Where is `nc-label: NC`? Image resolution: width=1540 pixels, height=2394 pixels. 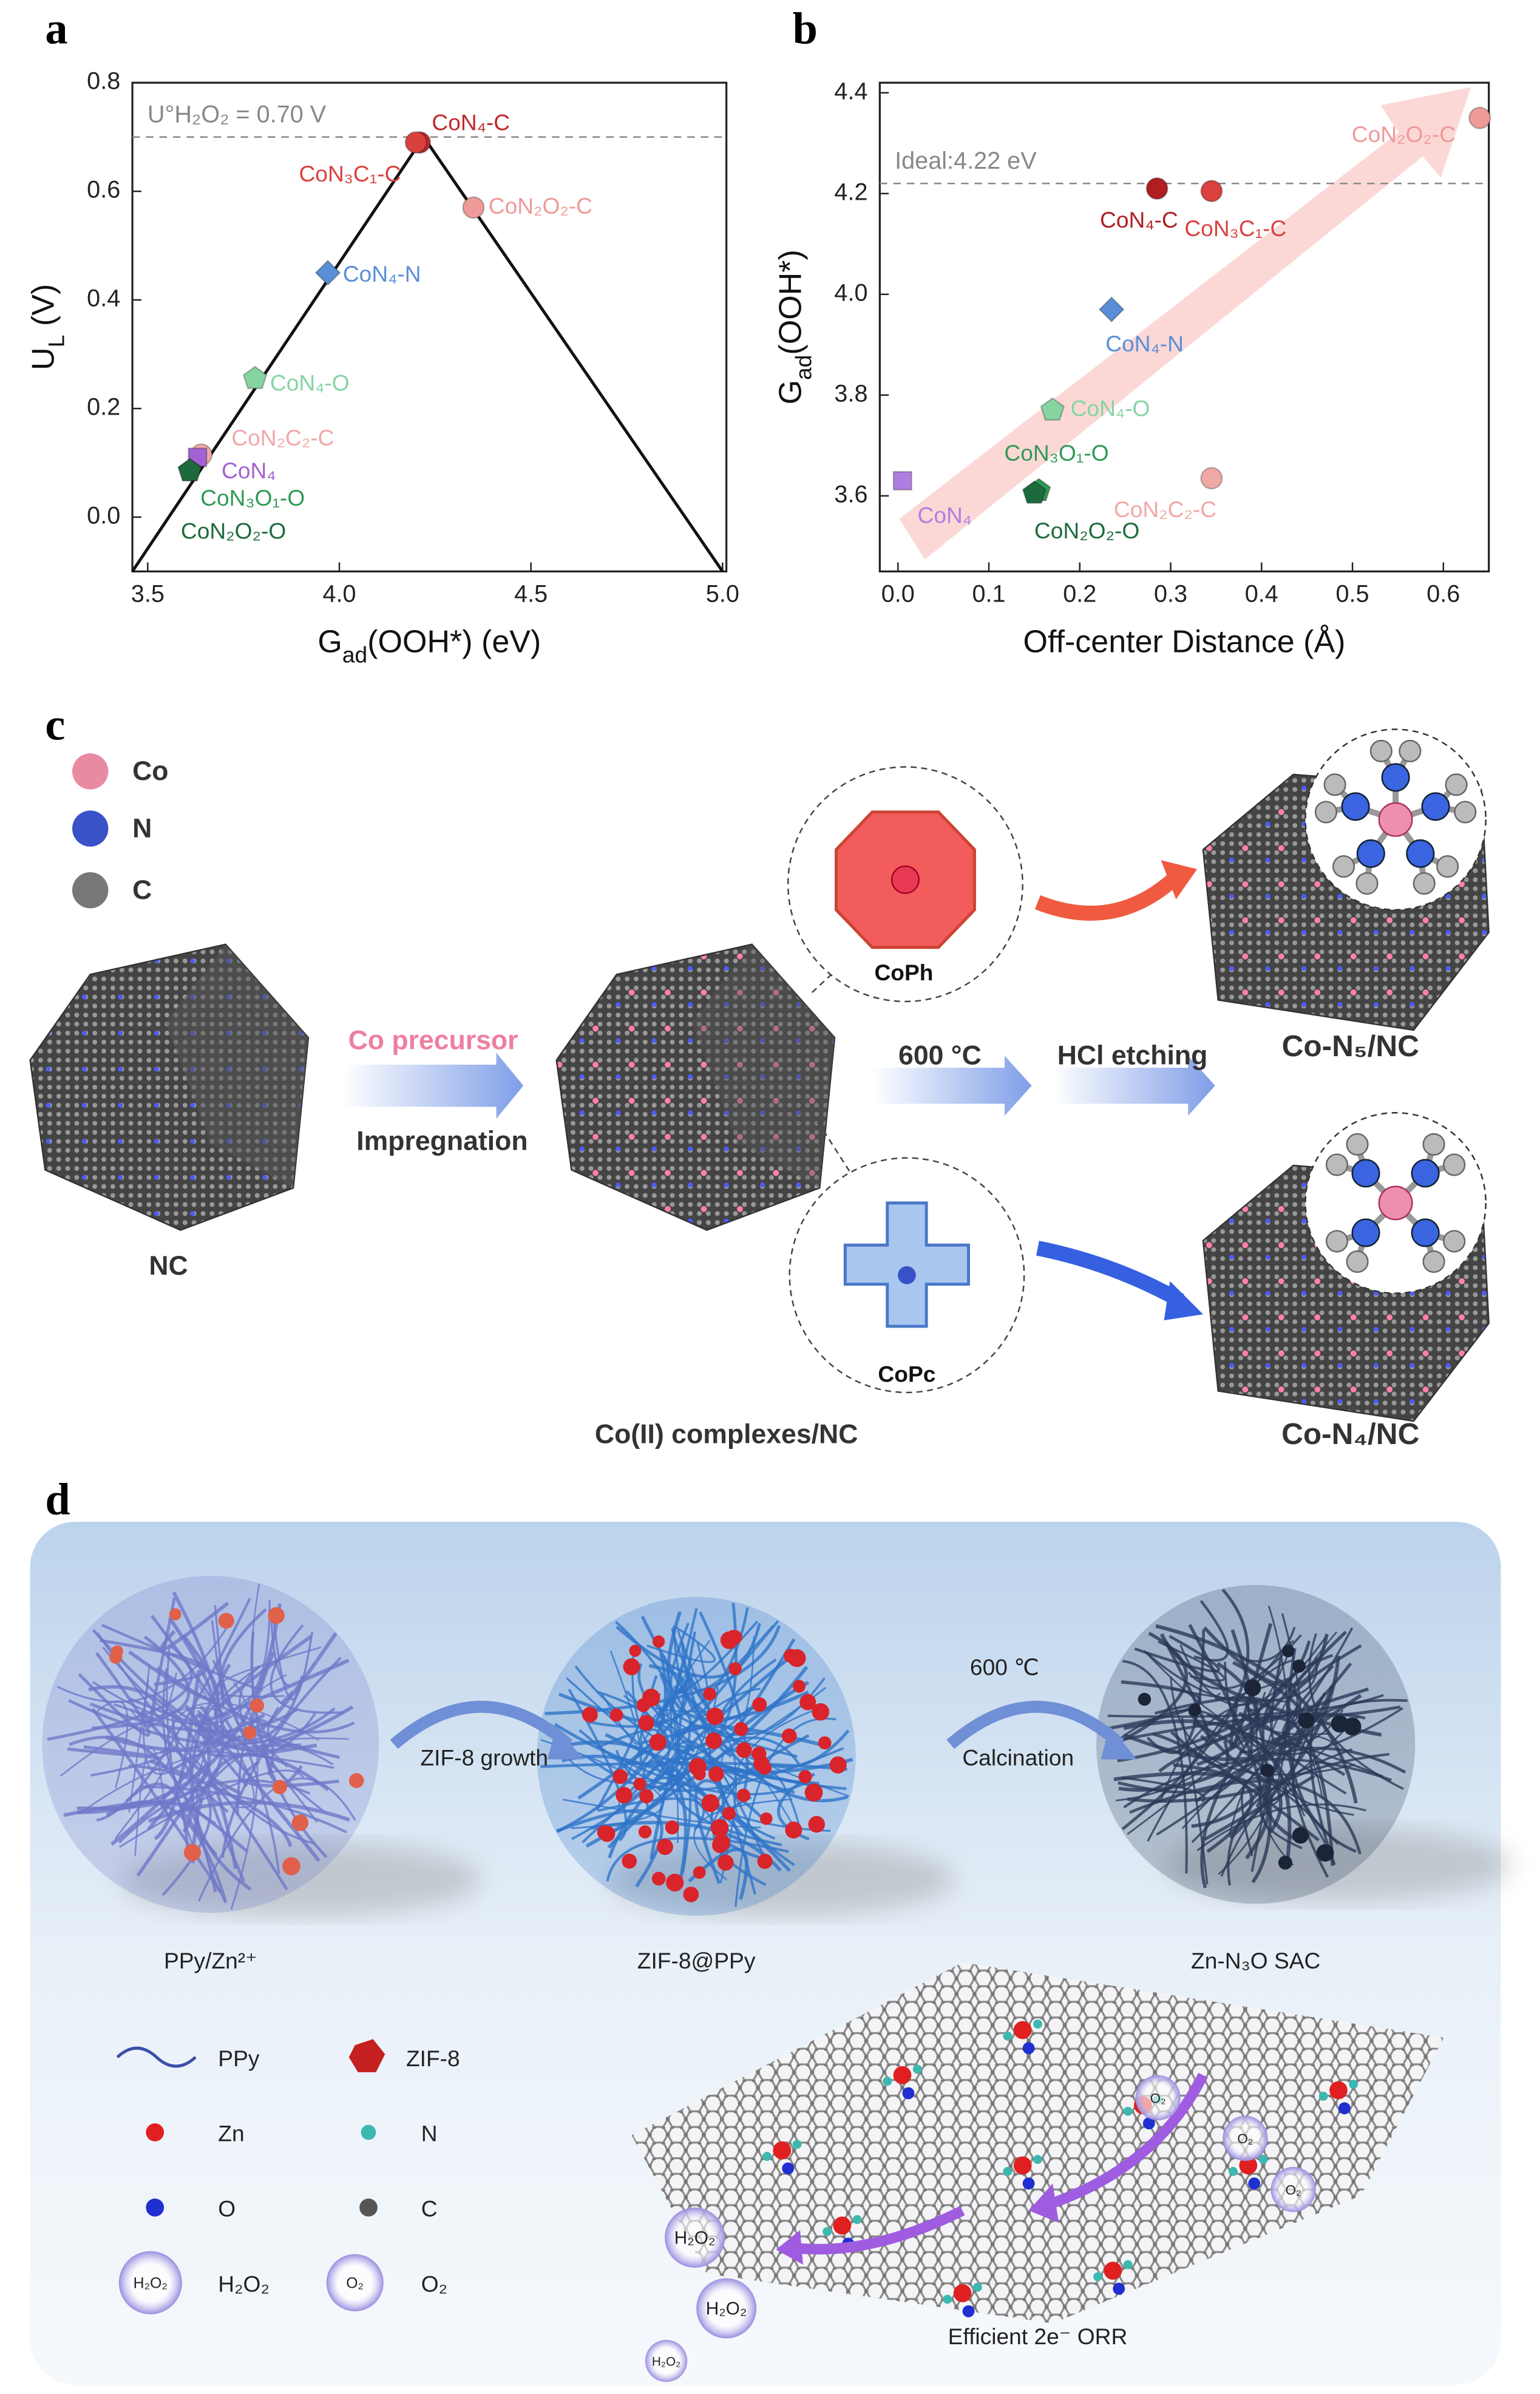 nc-label: NC is located at coordinates (169, 1266).